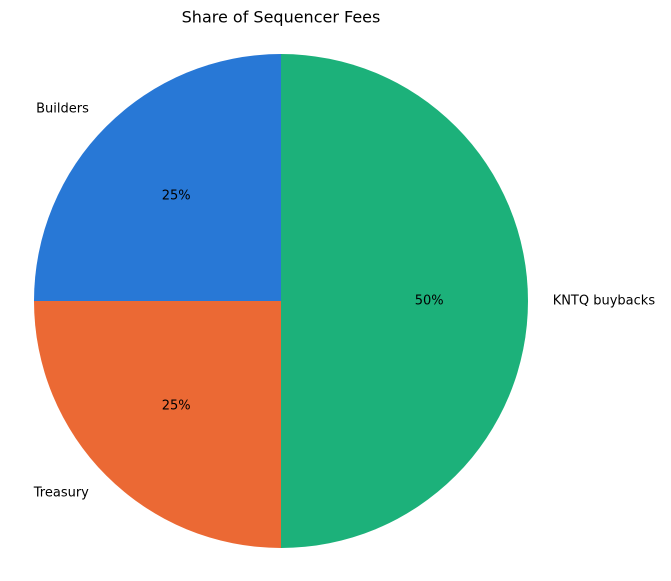 Image resolution: width=671 pixels, height=581 pixels. Describe the element at coordinates (604, 301) in the screenshot. I see `slice-label: KNTQ buybacks` at that location.